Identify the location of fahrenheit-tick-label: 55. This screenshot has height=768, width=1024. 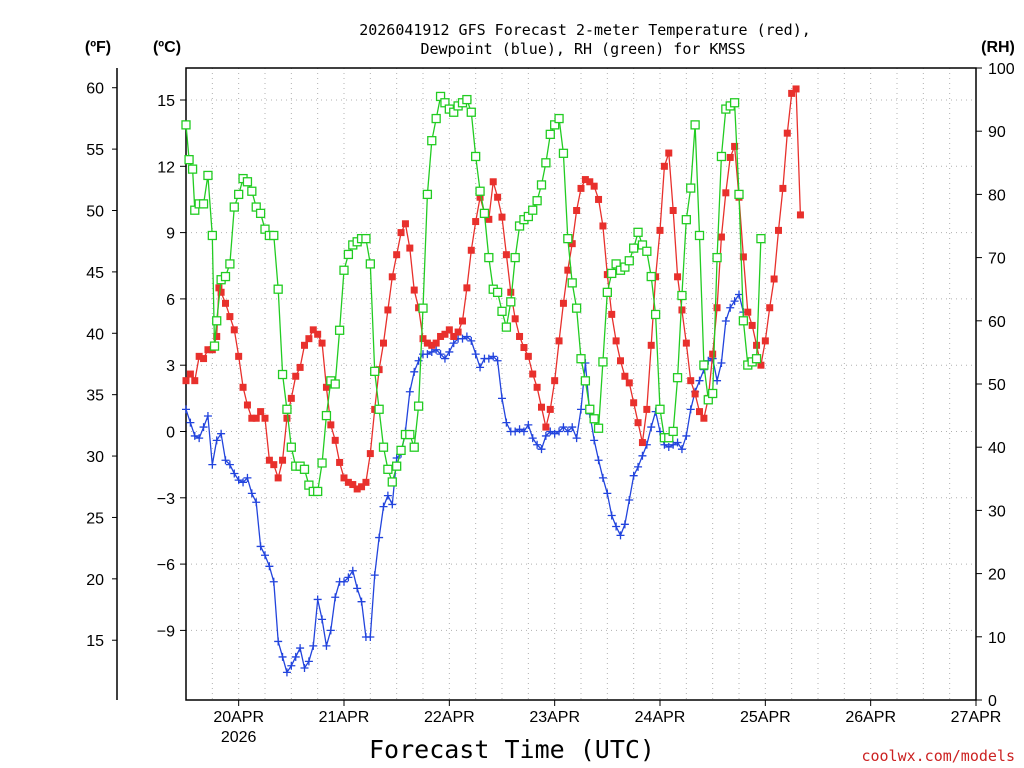
(95, 150).